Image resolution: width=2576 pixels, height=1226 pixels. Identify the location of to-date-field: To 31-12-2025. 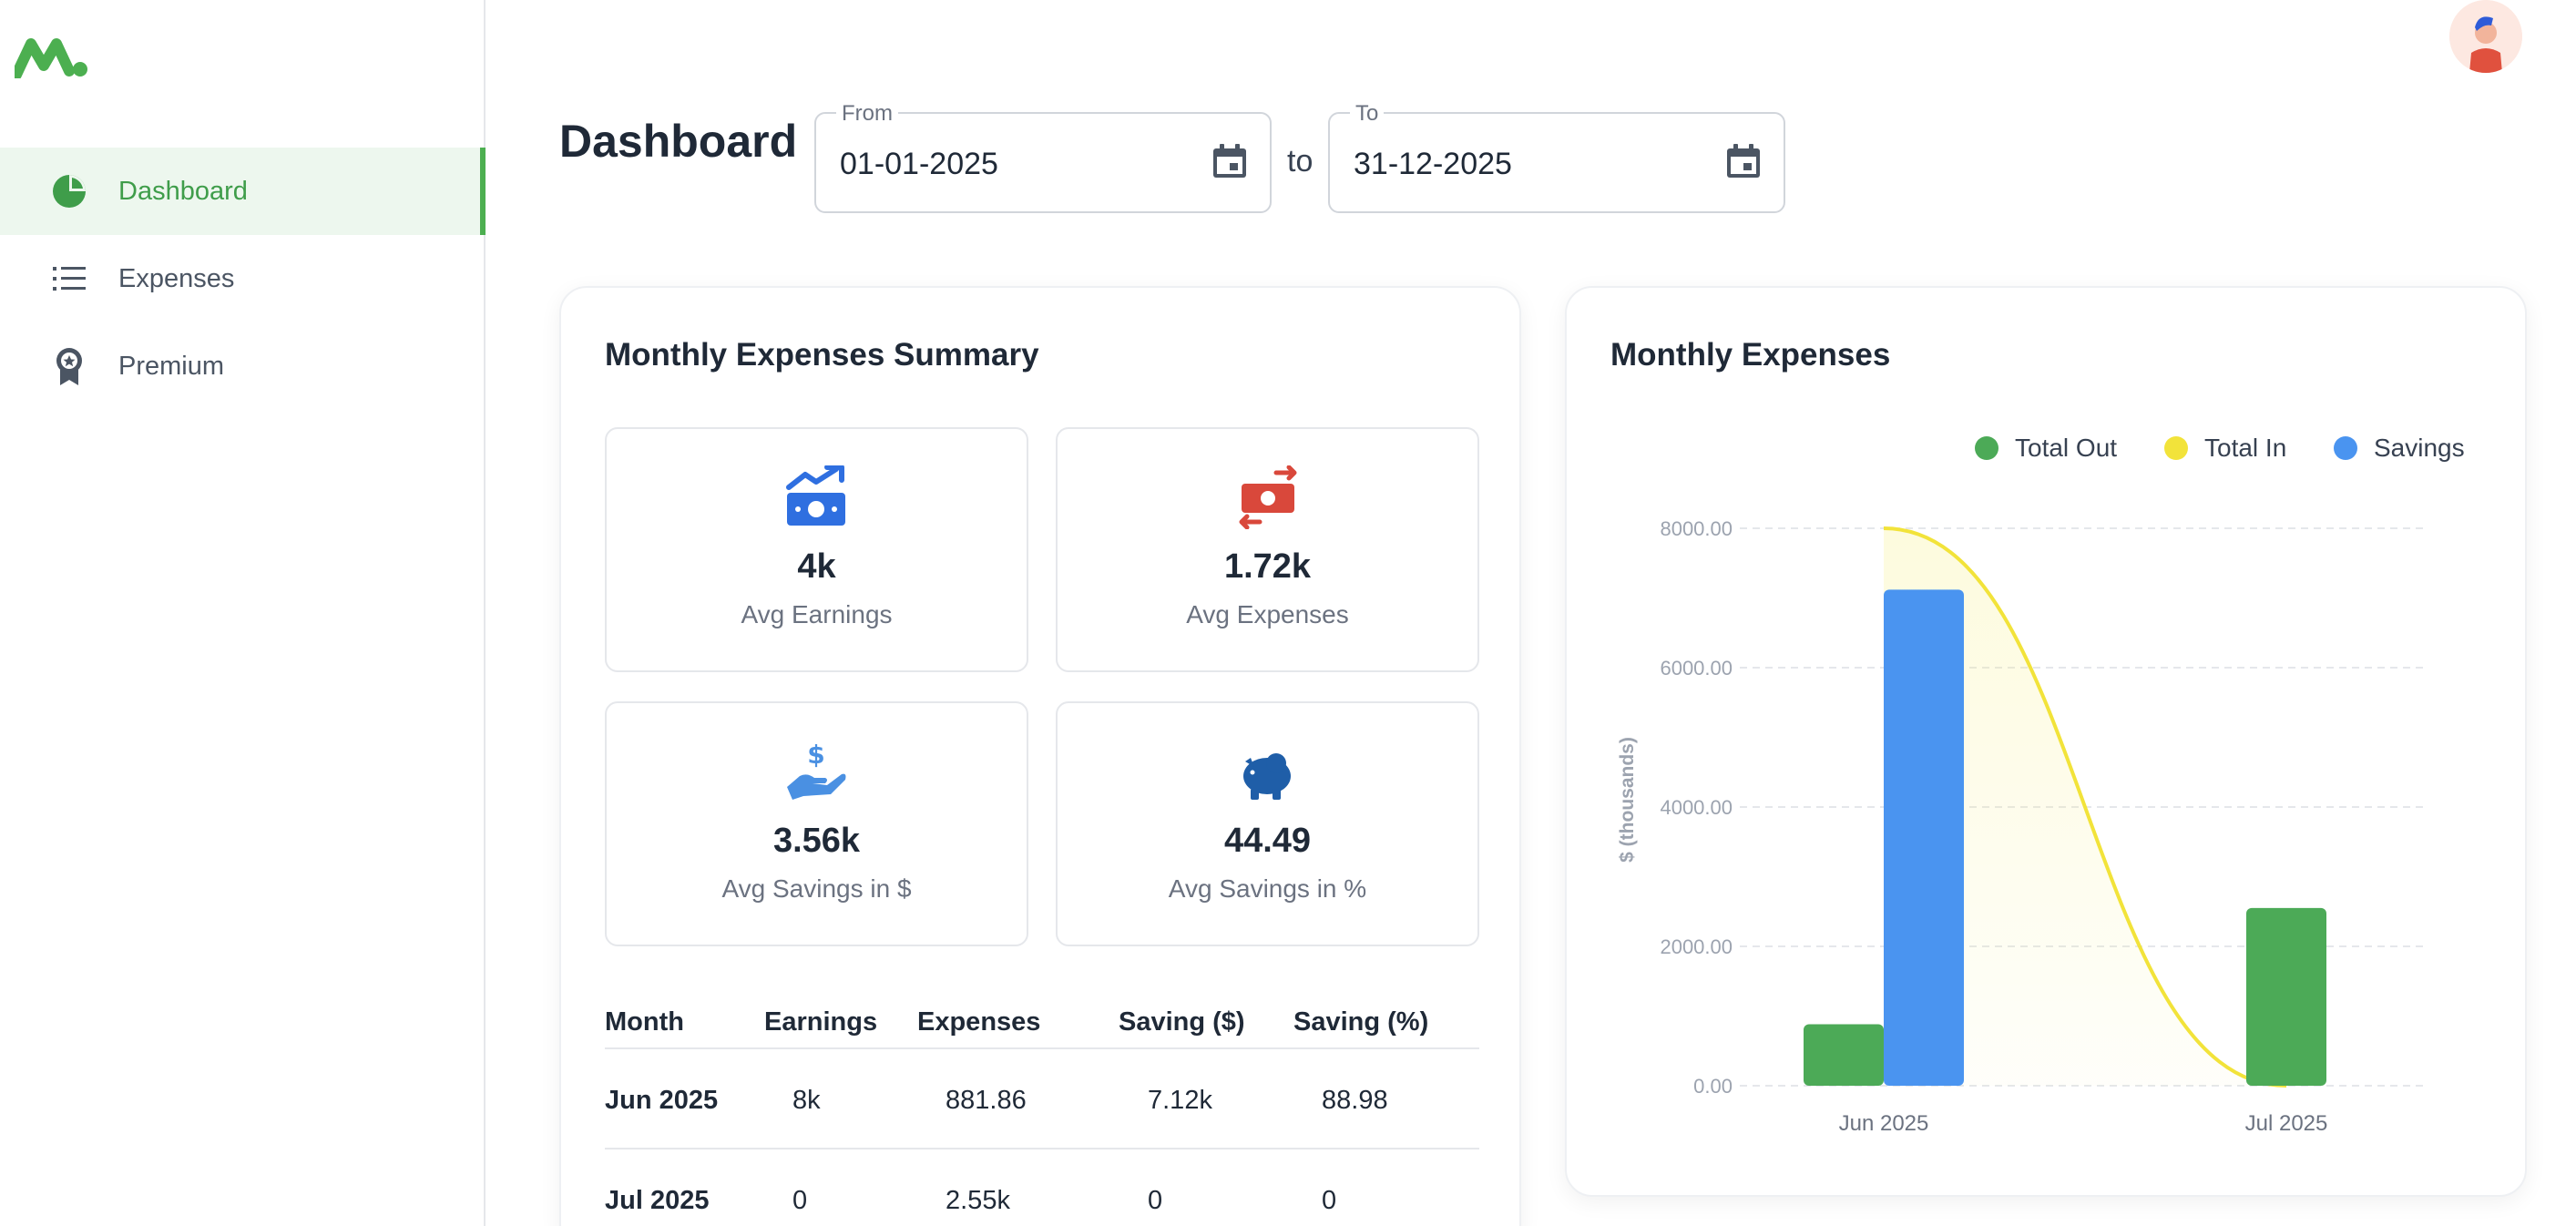
(1556, 157).